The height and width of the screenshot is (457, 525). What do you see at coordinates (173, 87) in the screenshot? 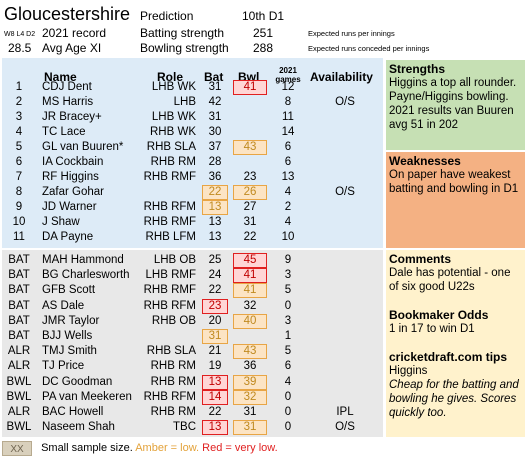
I see `player-role: LHB WK` at bounding box center [173, 87].